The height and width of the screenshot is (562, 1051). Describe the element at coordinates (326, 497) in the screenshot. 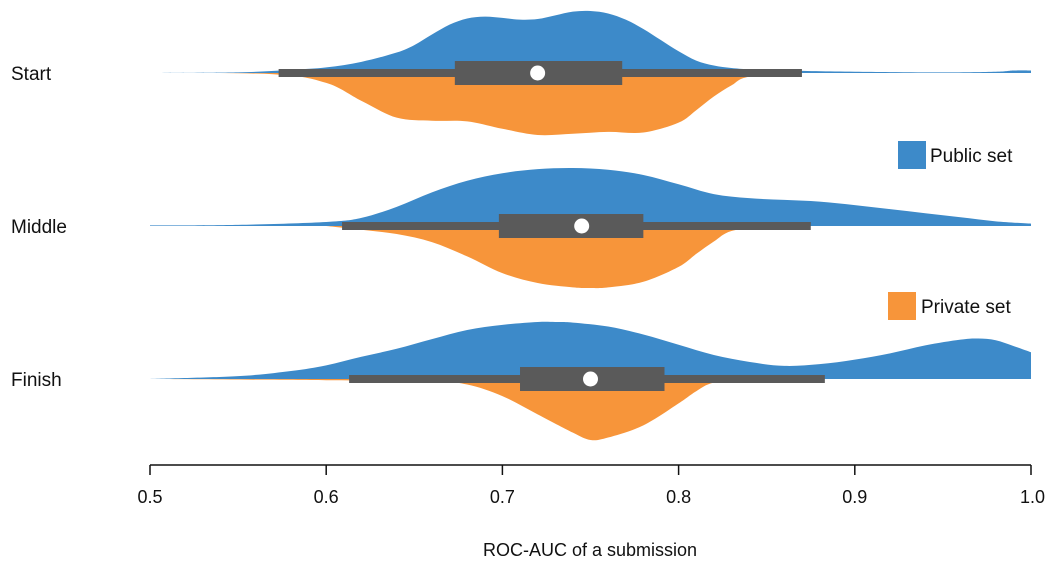

I see `x-tick-label-1: 0.6` at that location.